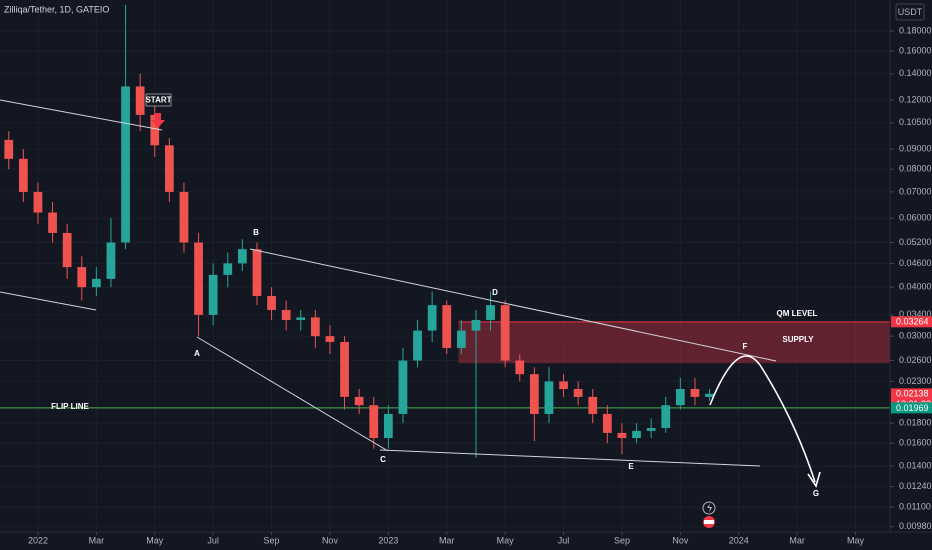 The height and width of the screenshot is (550, 932). I want to click on supply-zone, so click(674, 342).